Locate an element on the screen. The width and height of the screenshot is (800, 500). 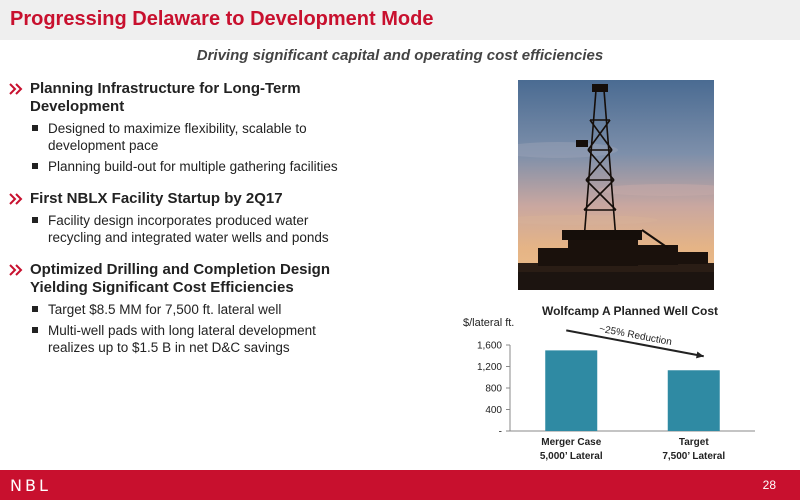
x-tick-label: Target is located at coordinates (694, 442).